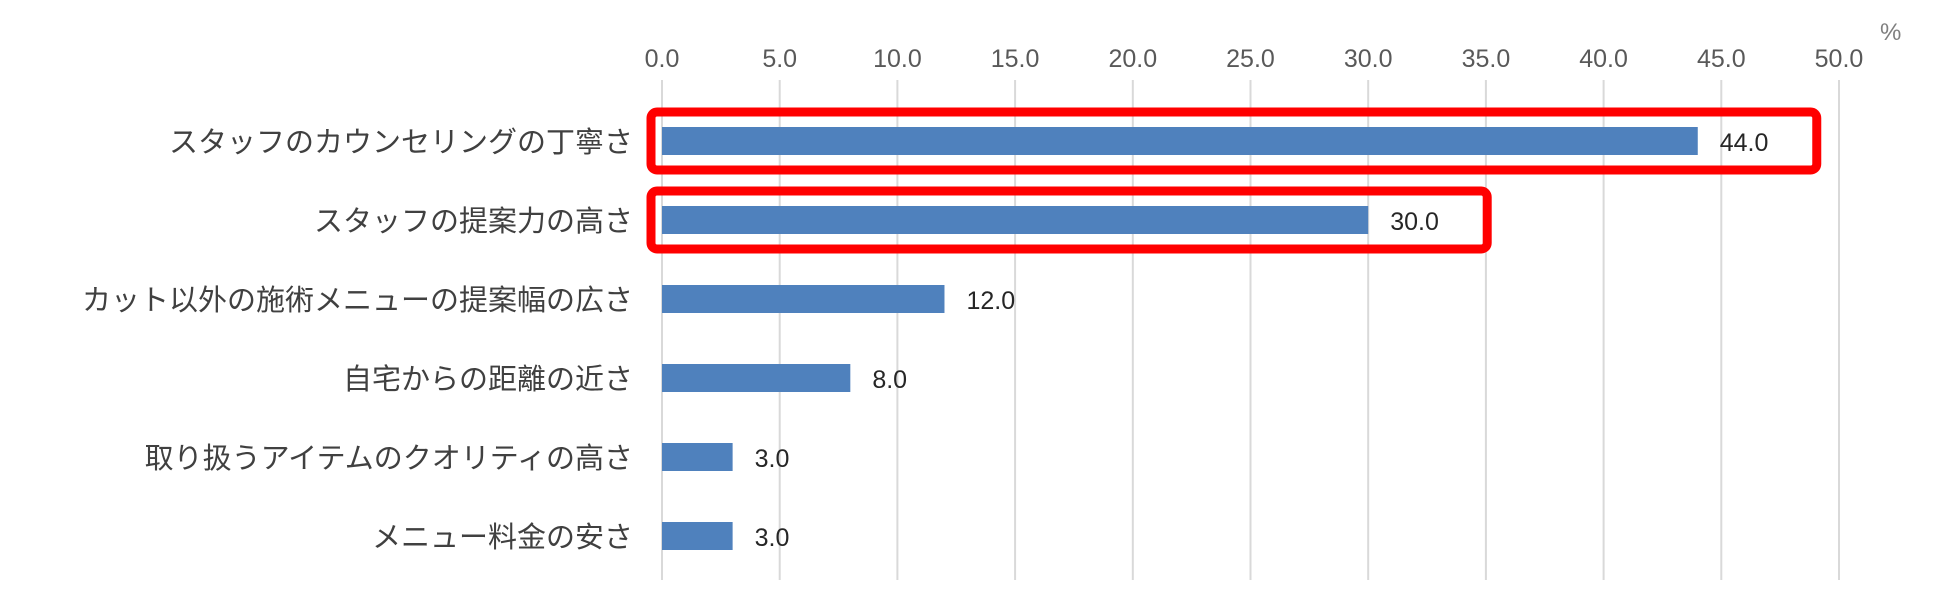  Describe the element at coordinates (1234, 180) in the screenshot. I see `highlight-boxes` at that location.